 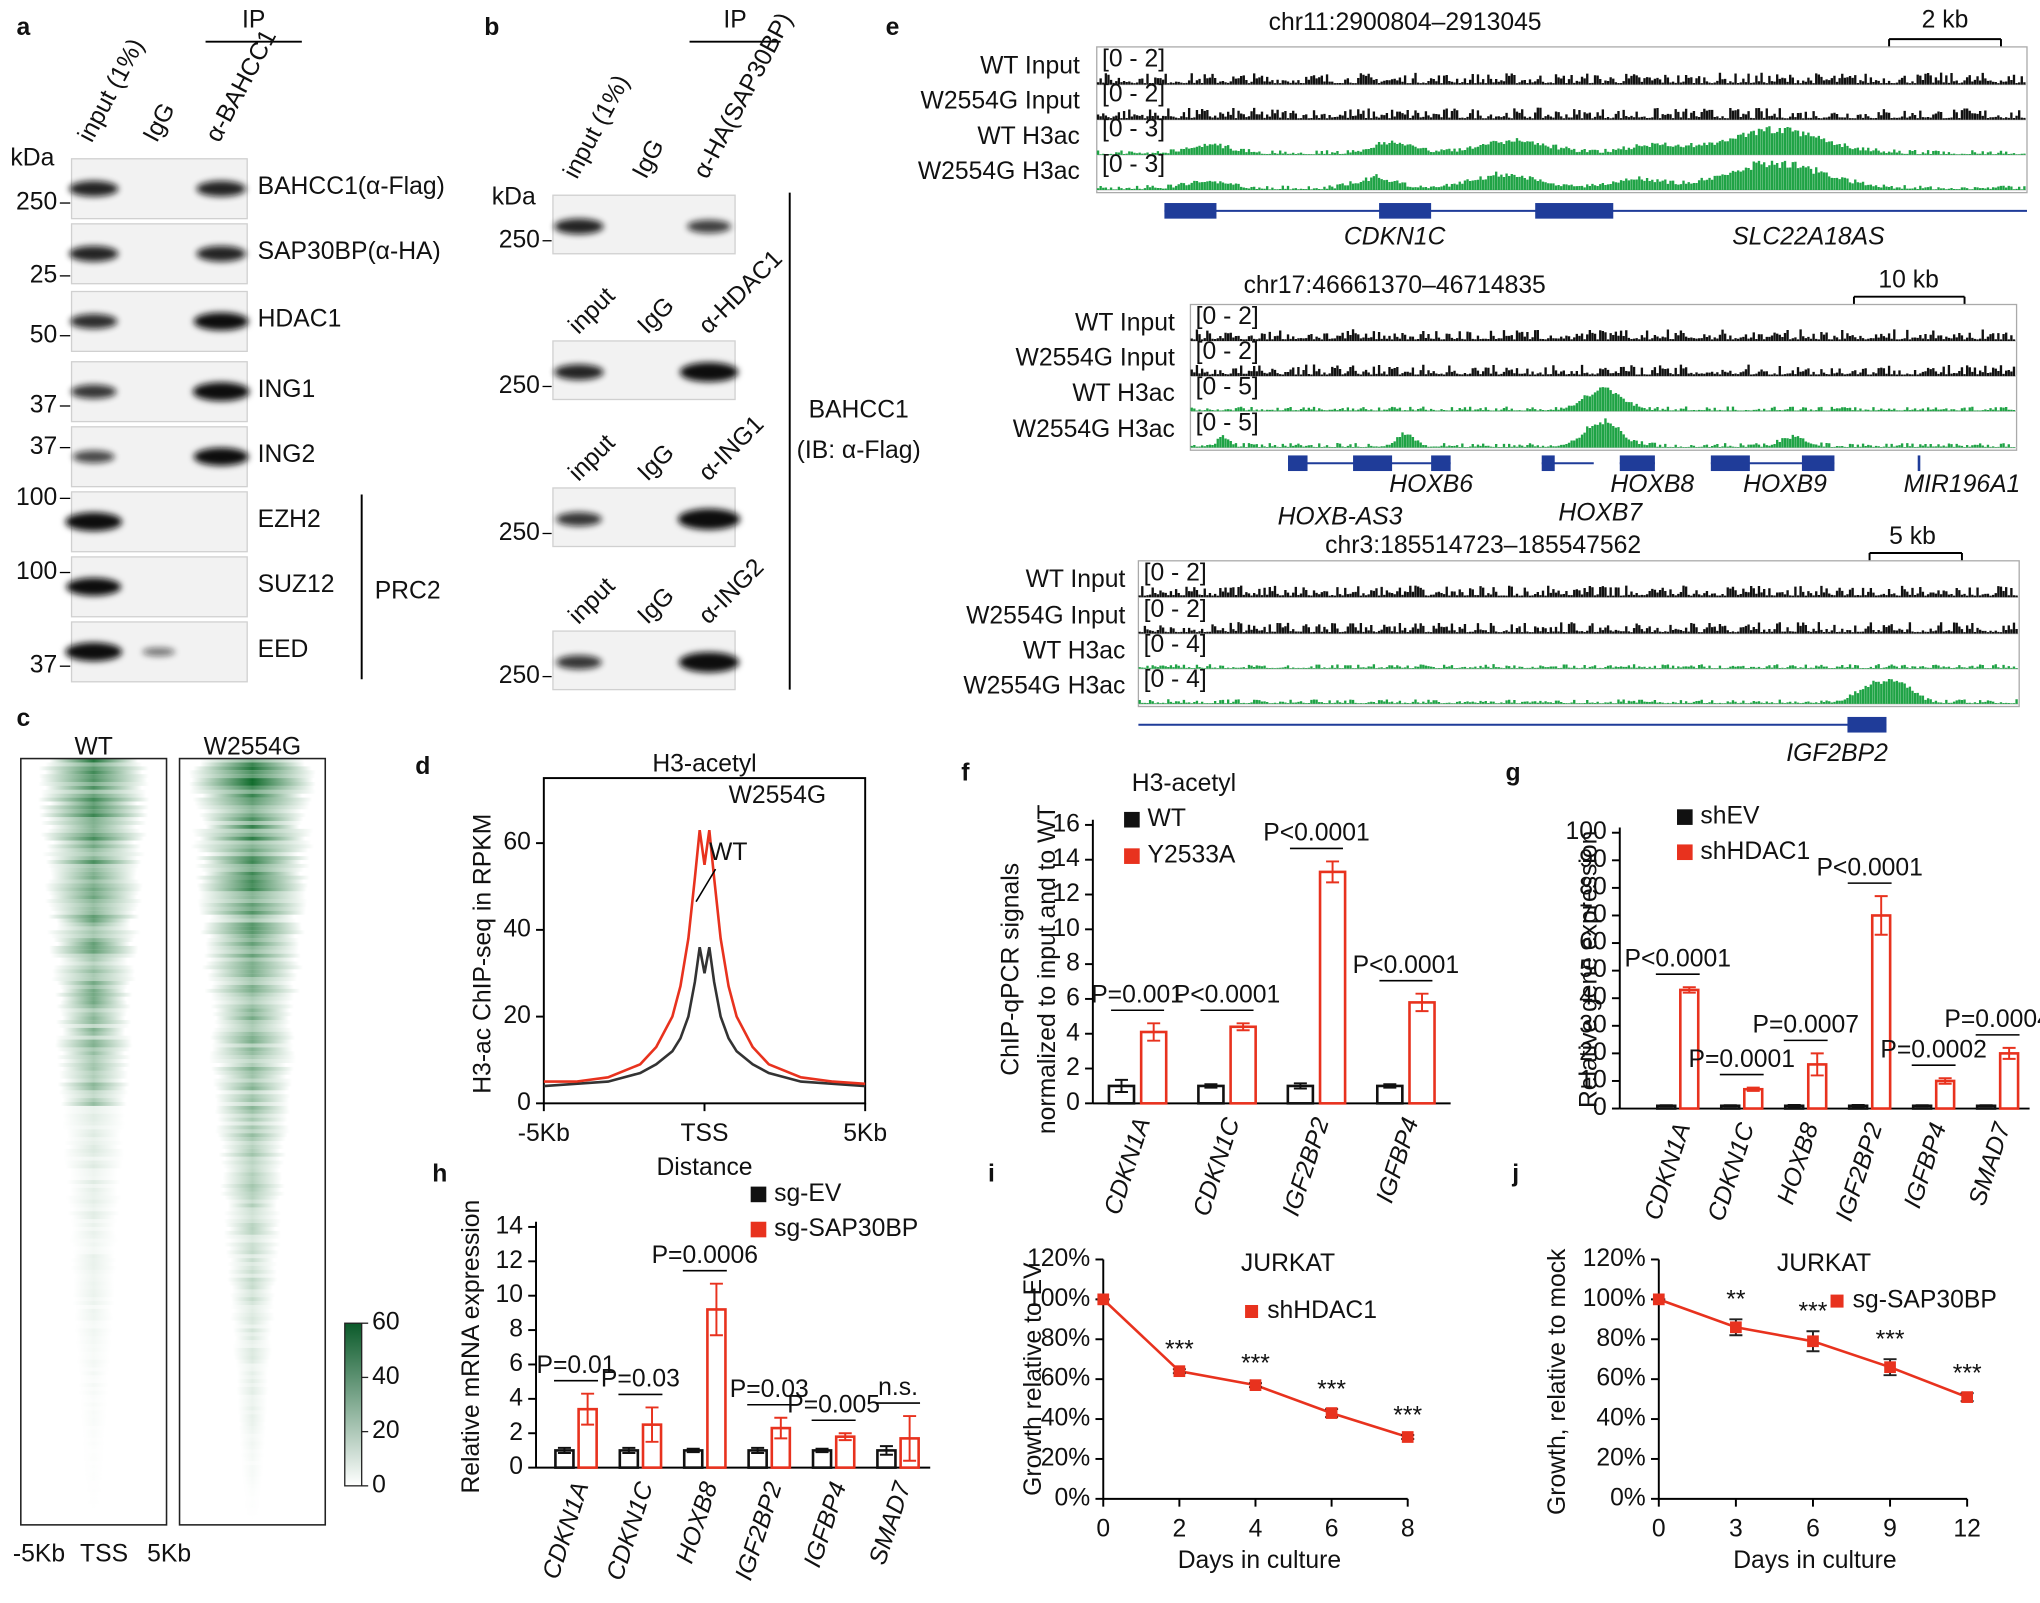 What do you see at coordinates (1592, 886) in the screenshot?
I see `y-tick-label: 80` at bounding box center [1592, 886].